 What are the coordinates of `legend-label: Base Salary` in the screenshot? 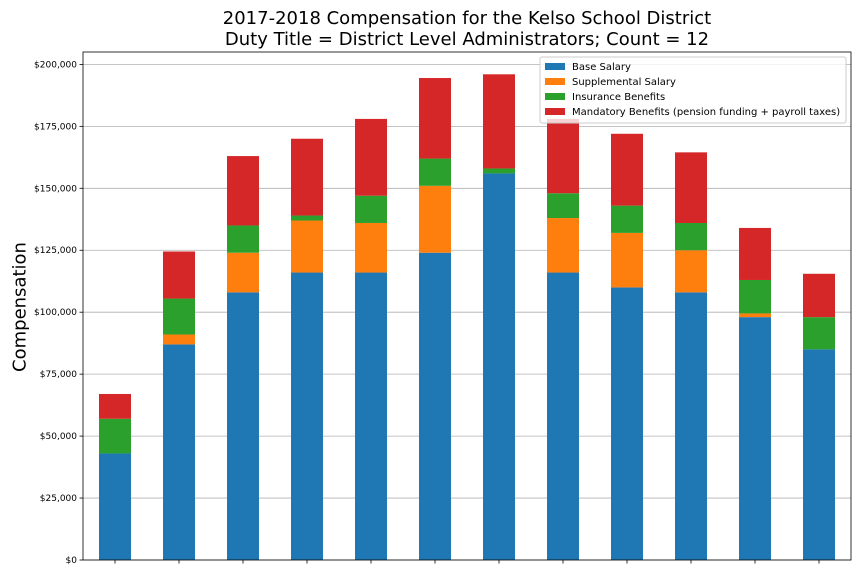 It's located at (601, 67).